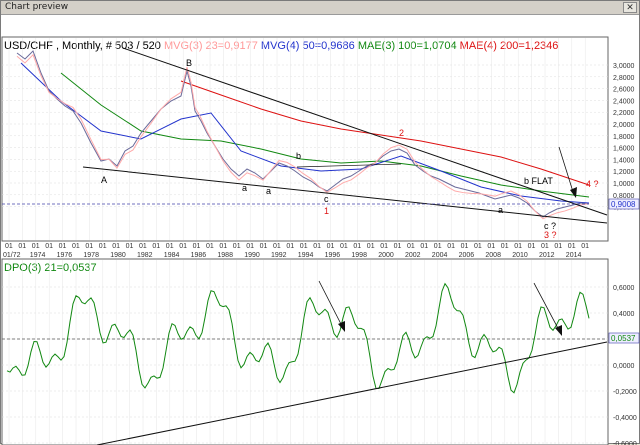 This screenshot has width=640, height=445. I want to click on dpo-current-value: 0,0537, so click(623, 338).